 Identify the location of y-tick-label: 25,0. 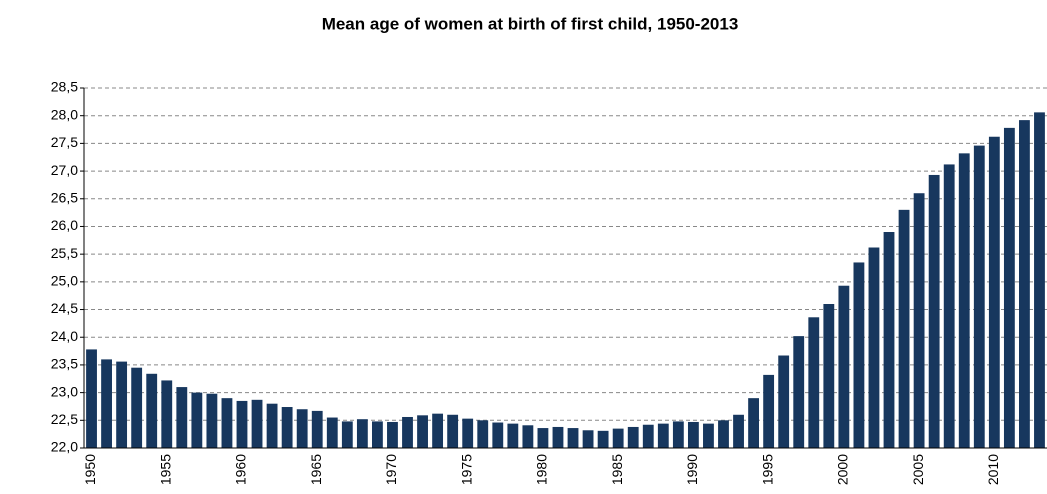
(64, 281).